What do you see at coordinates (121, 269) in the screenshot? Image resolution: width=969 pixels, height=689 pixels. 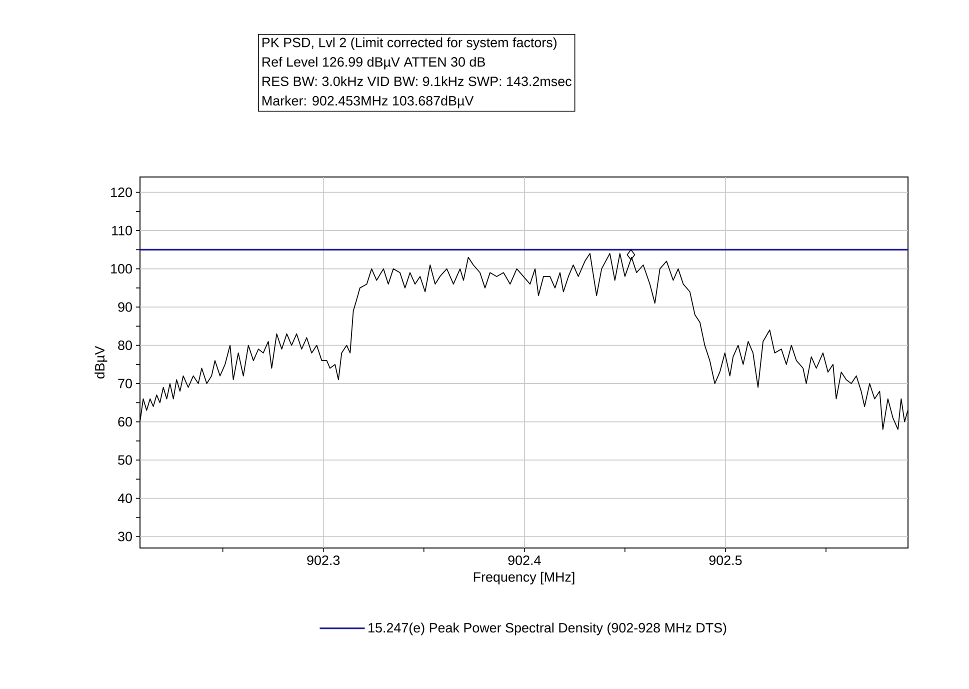 I see `y-tick-label: 100` at bounding box center [121, 269].